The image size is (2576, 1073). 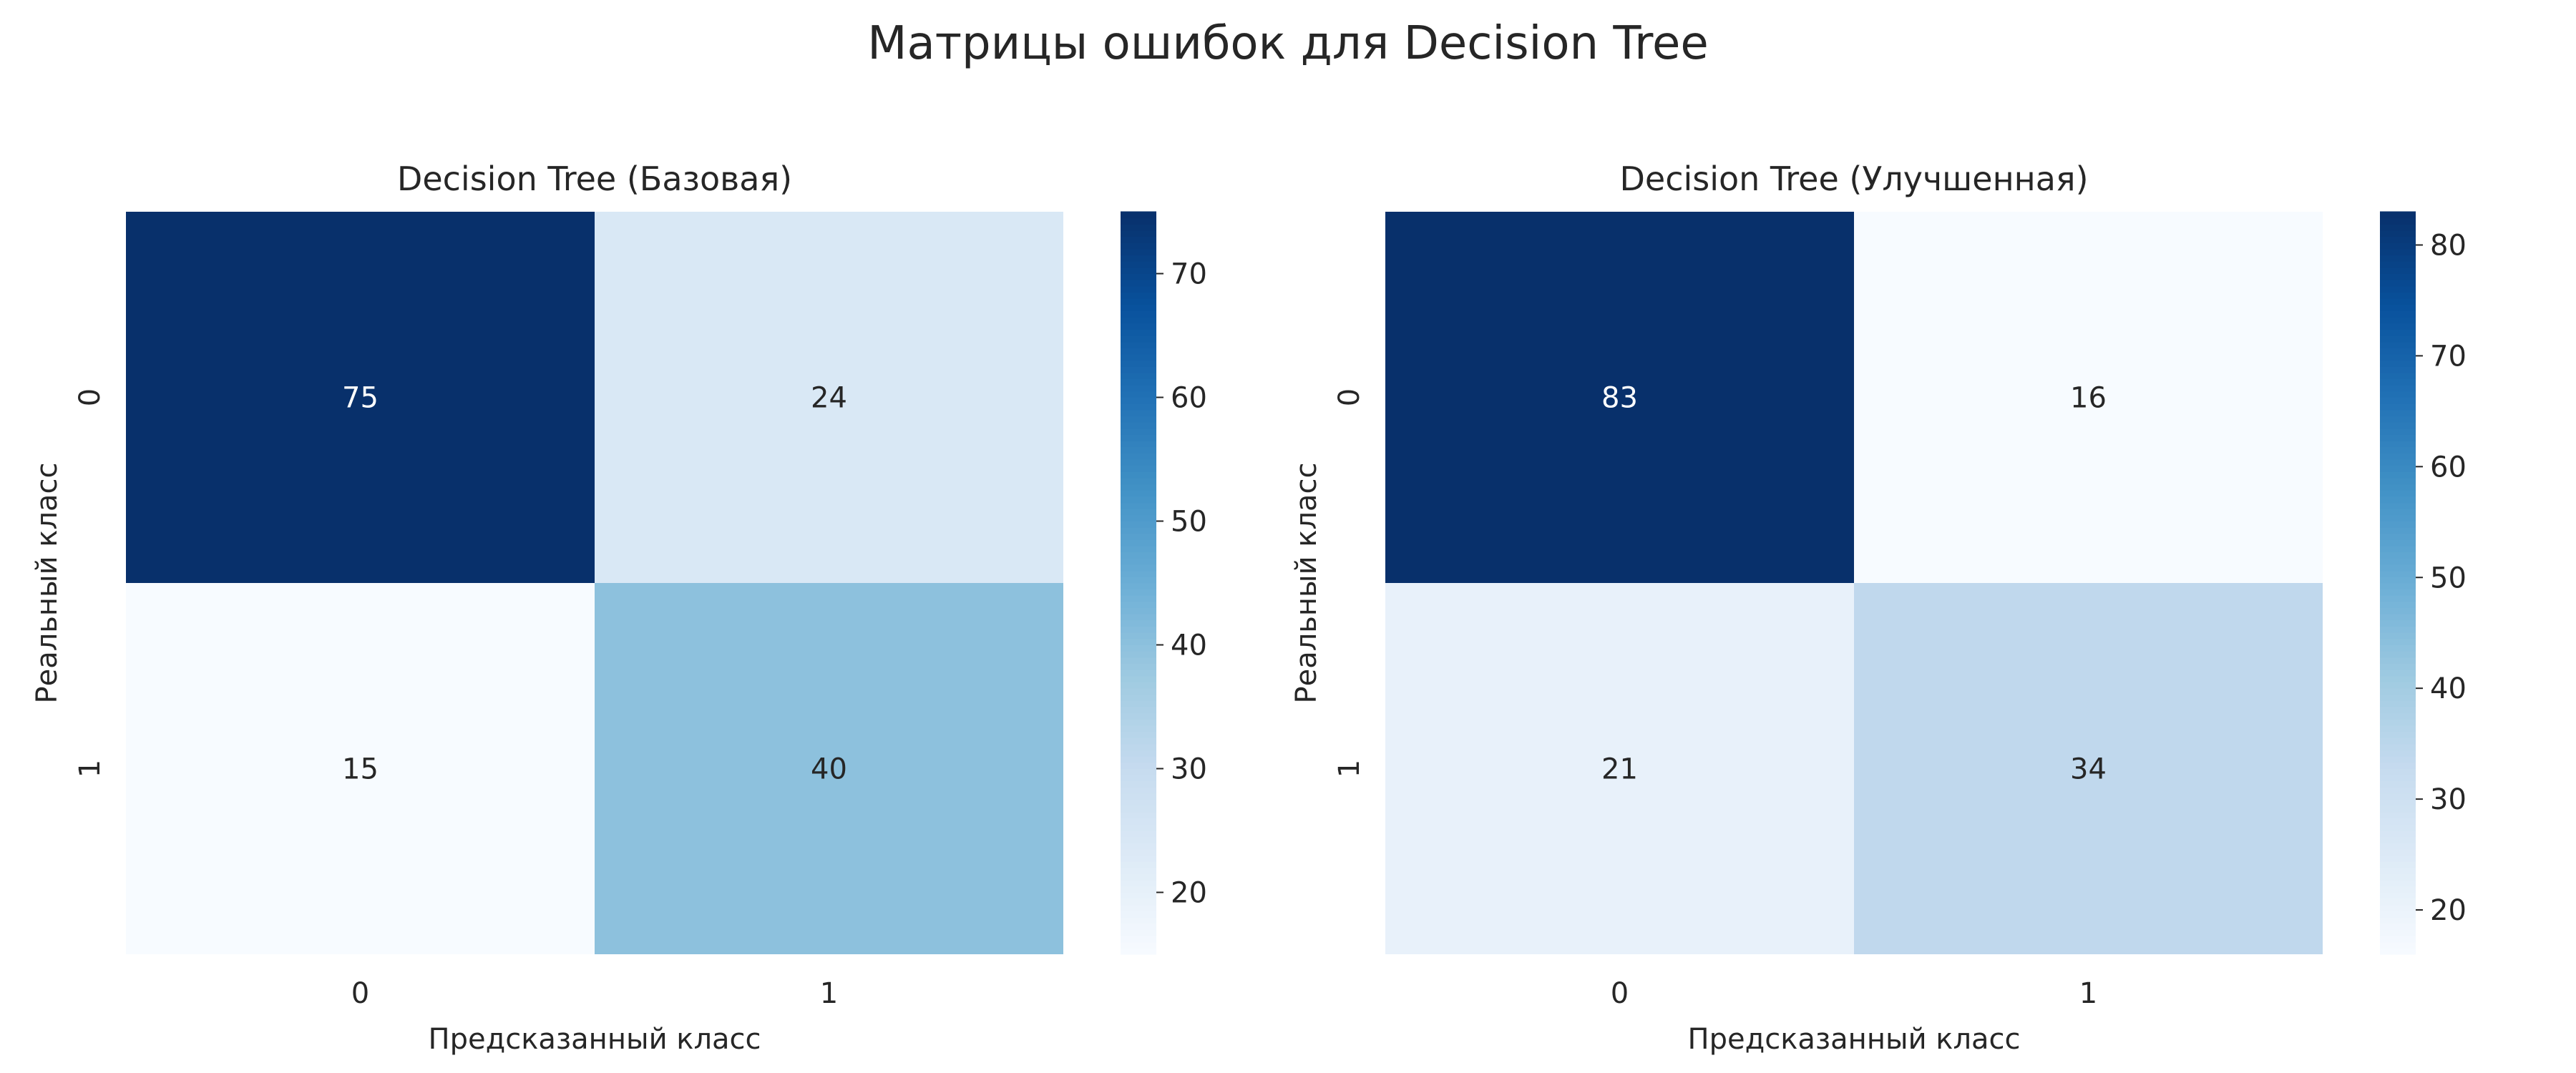 What do you see at coordinates (2448, 245) in the screenshot?
I see `colorbar-tick-label: 80` at bounding box center [2448, 245].